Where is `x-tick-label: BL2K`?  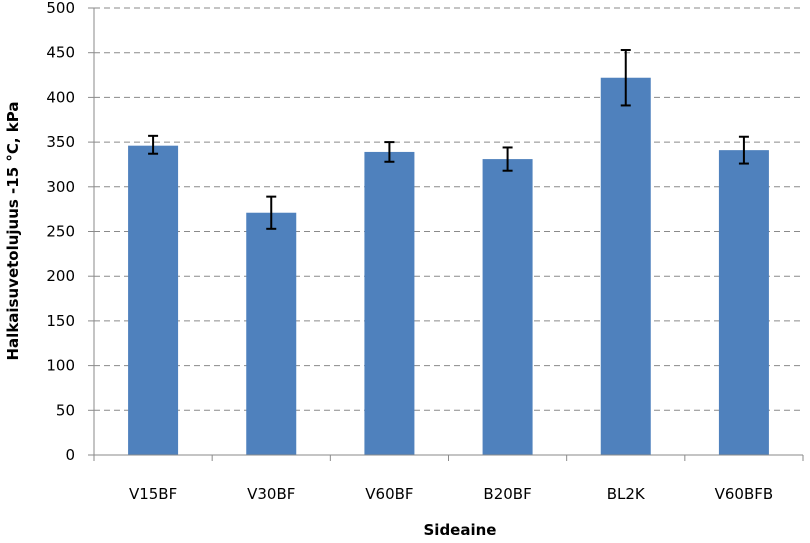
x-tick-label: BL2K is located at coordinates (626, 494).